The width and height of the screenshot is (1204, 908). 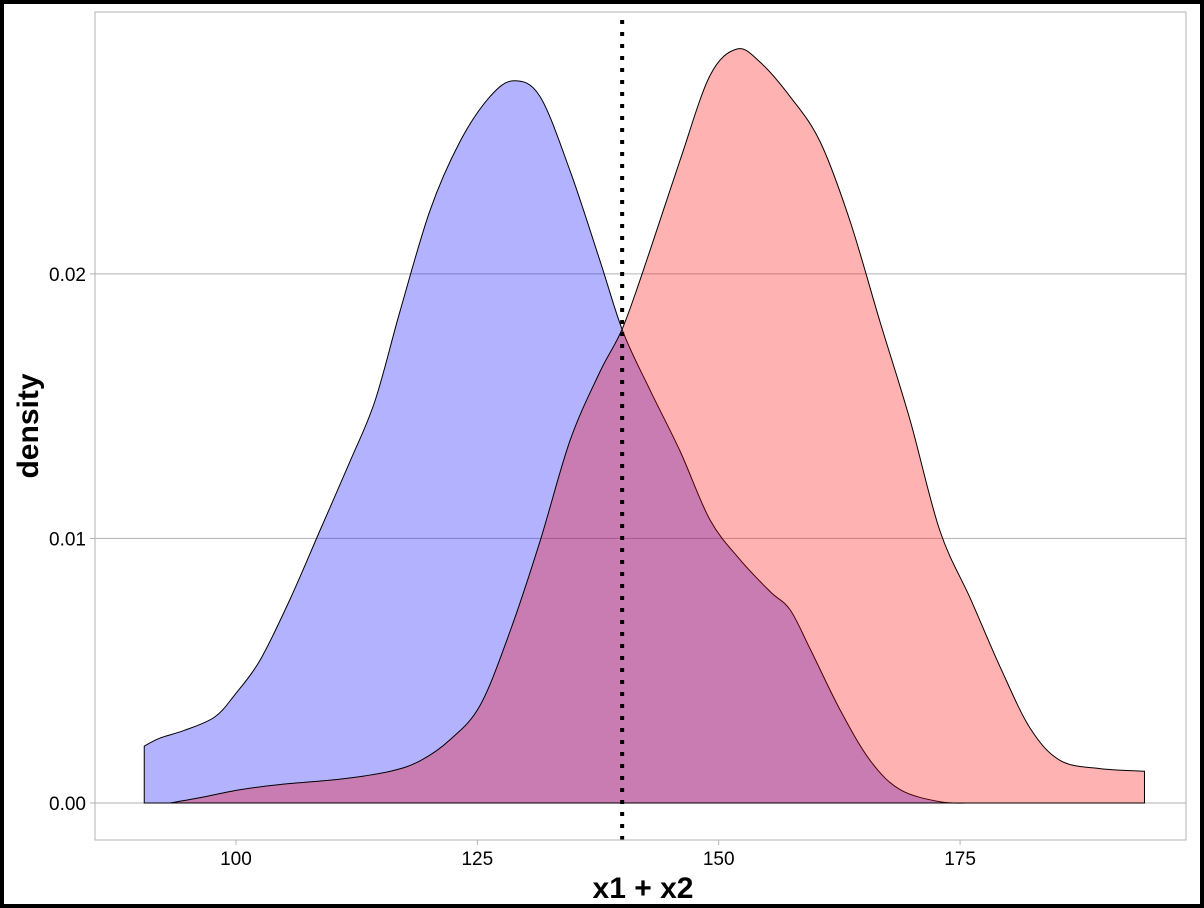 I want to click on y-tick-label: 0.00, so click(x=67, y=804).